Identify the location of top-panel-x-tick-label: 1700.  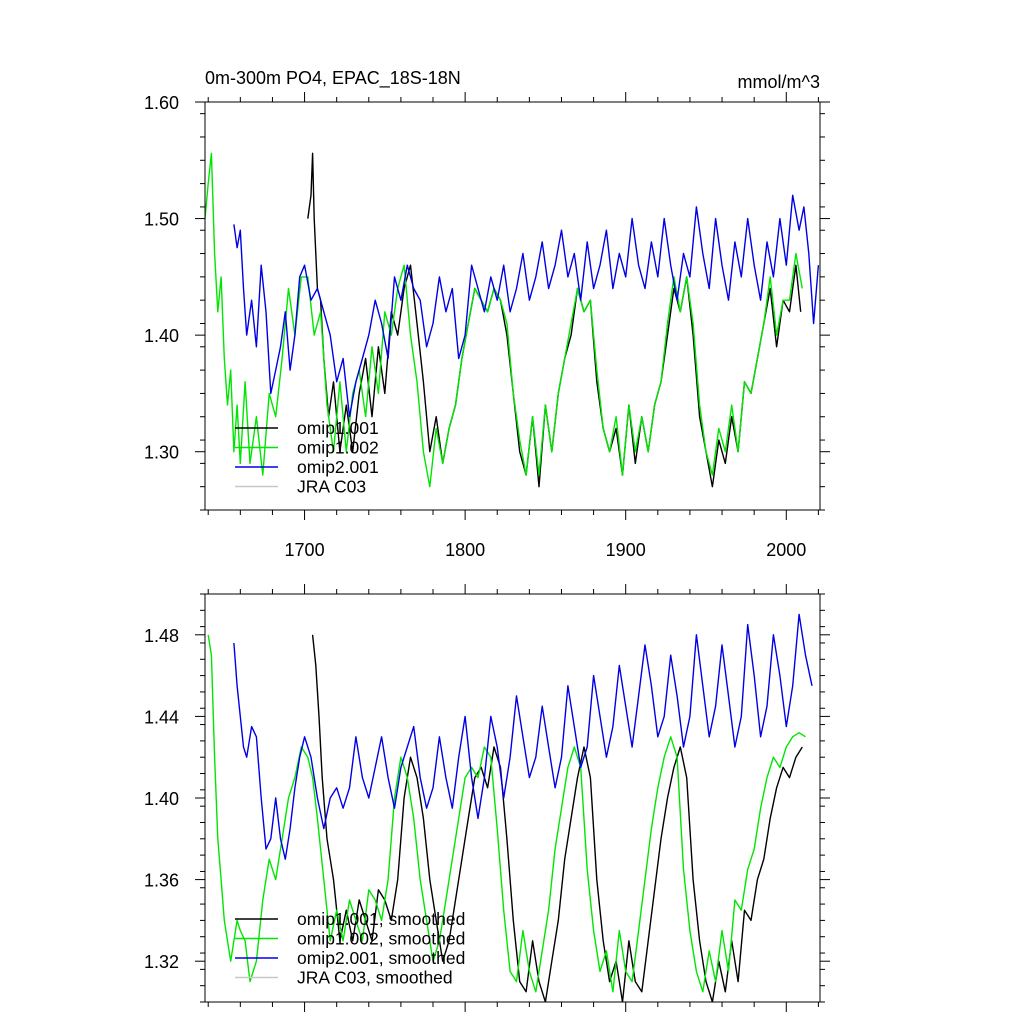
(305, 550).